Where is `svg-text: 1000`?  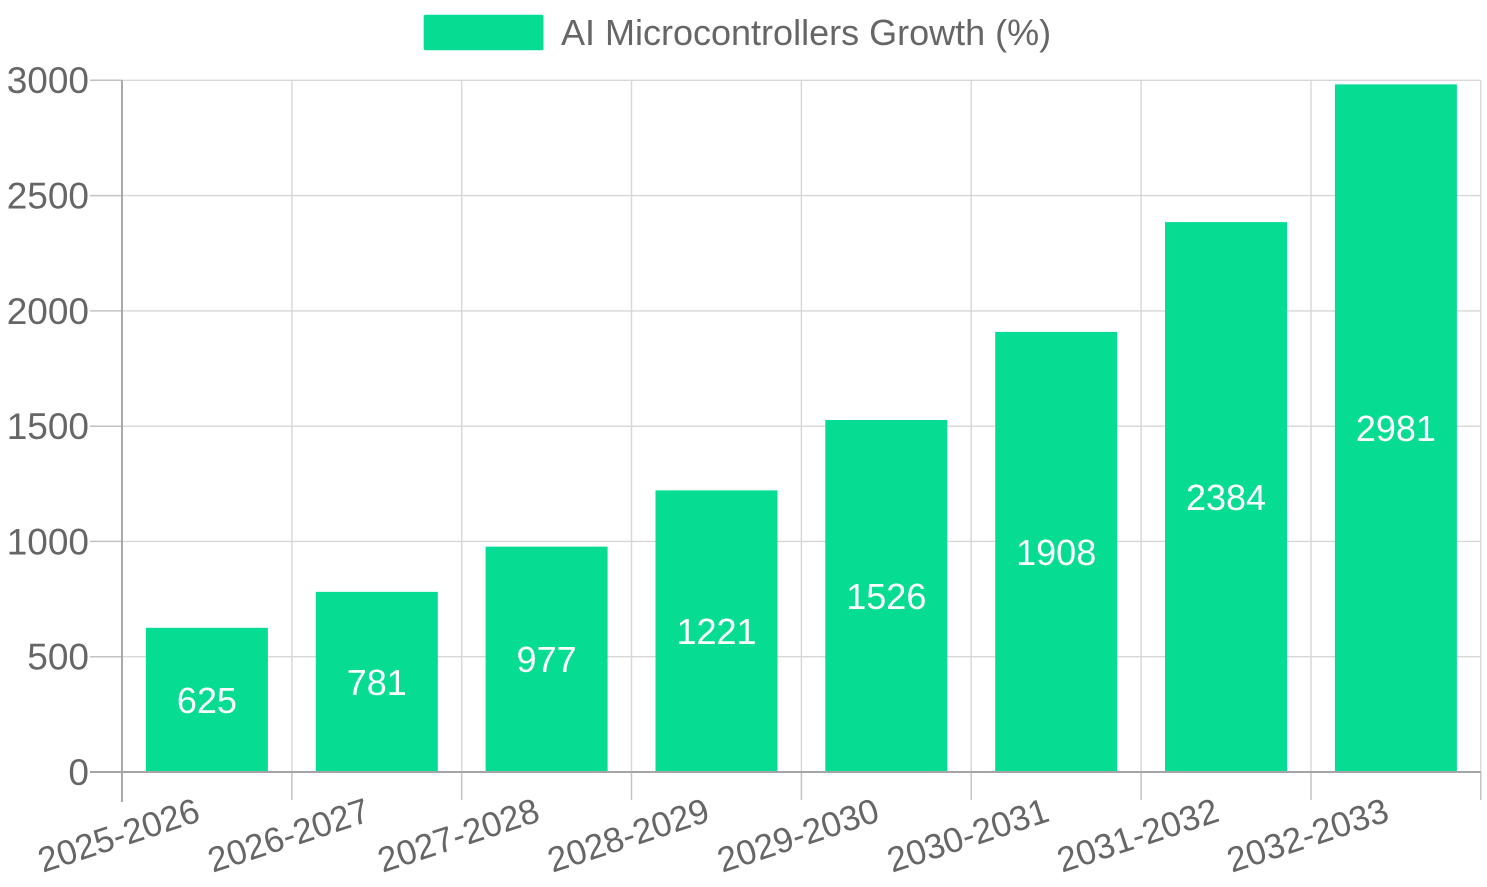 svg-text: 1000 is located at coordinates (48, 541).